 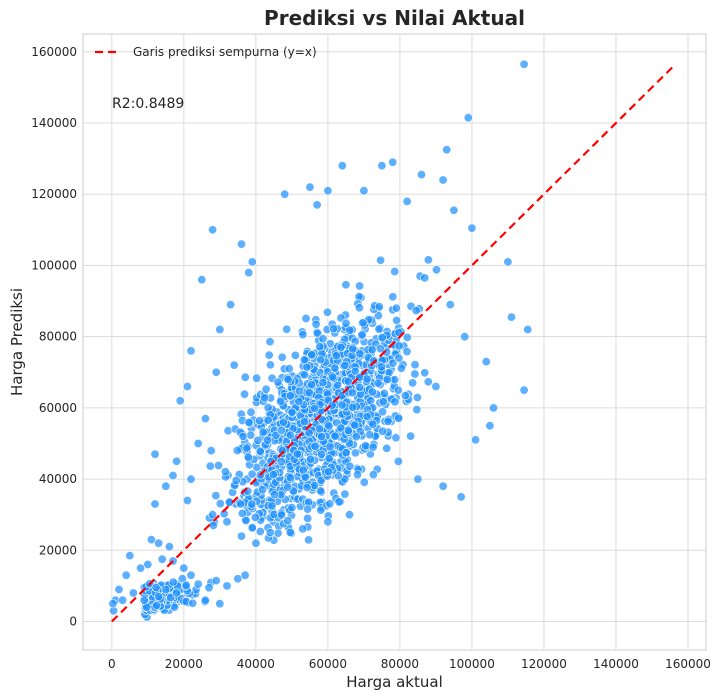 What do you see at coordinates (54, 123) in the screenshot?
I see `y-tick-label: 140000` at bounding box center [54, 123].